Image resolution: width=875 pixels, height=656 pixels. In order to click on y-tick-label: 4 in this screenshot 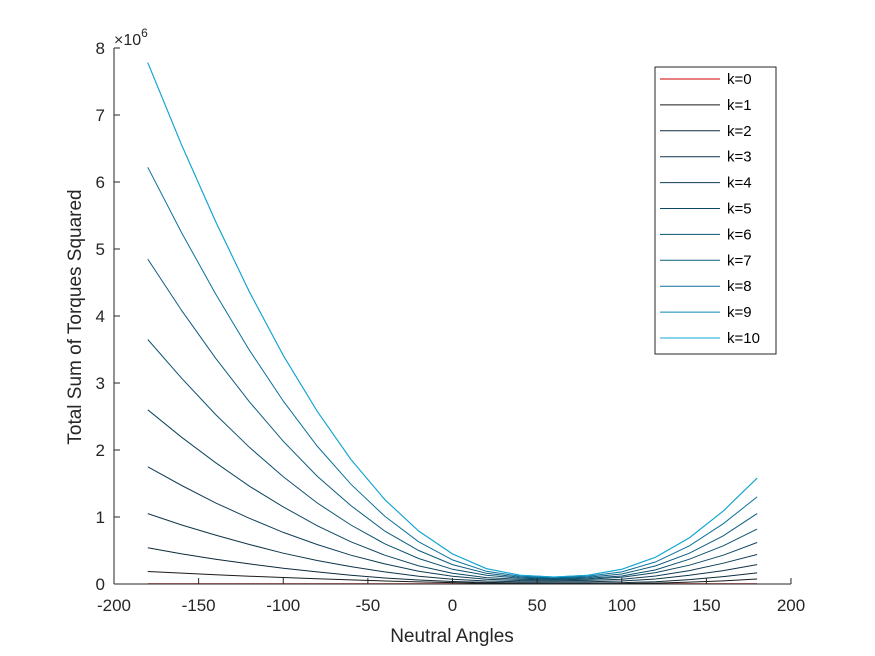, I will do `click(100, 316)`.